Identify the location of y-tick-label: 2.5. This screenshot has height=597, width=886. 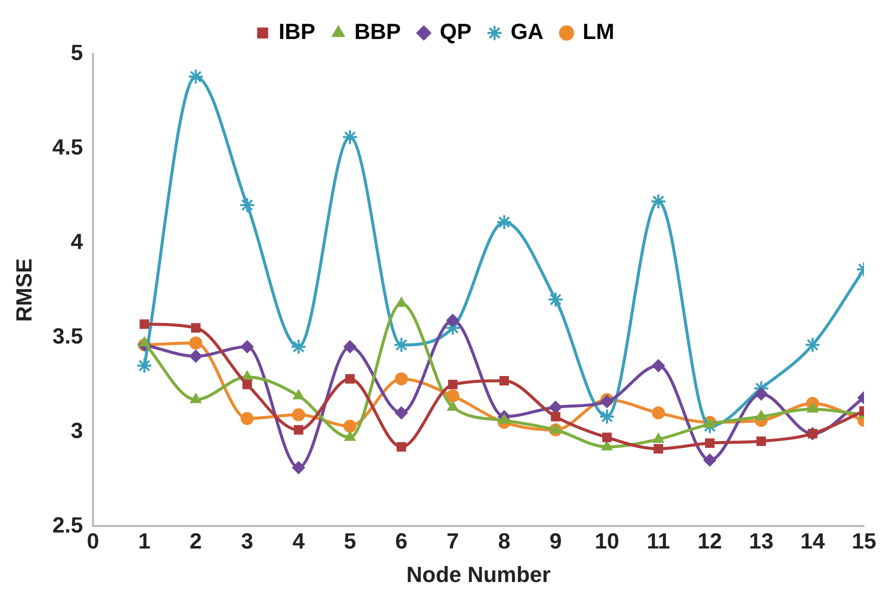
(67, 525).